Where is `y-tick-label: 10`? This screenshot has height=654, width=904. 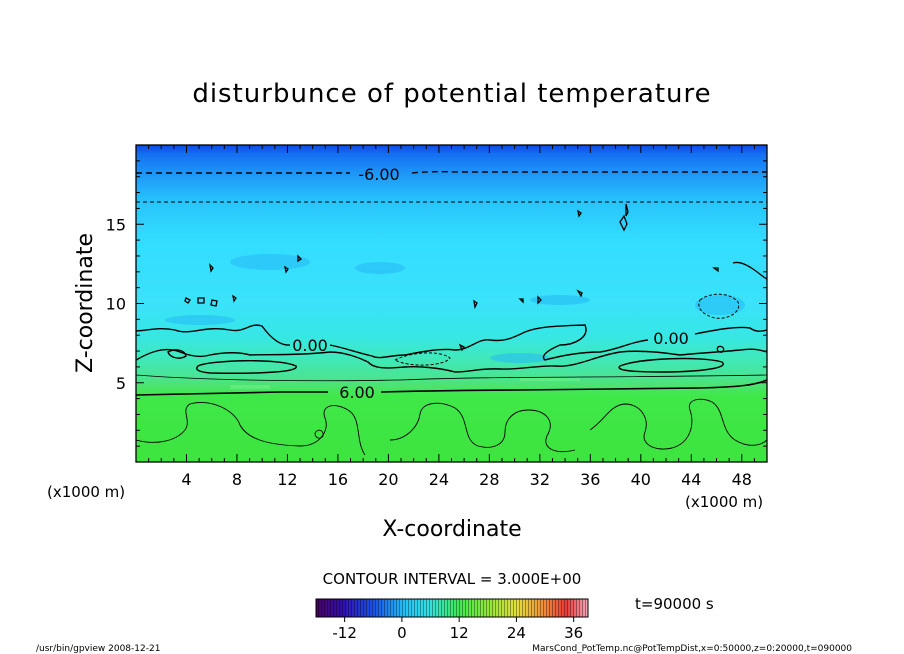
y-tick-label: 10 is located at coordinates (116, 304).